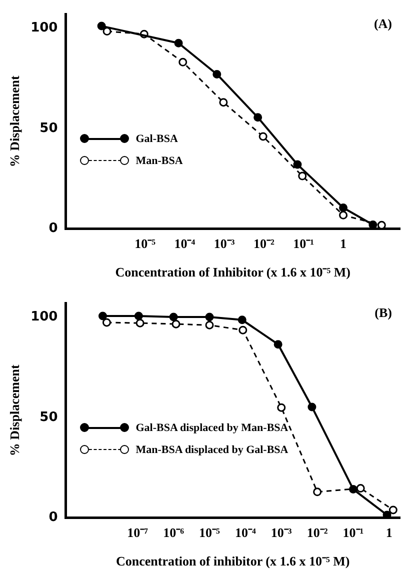 The image size is (414, 578). What do you see at coordinates (383, 23) in the screenshot?
I see `chart-title: (A)` at bounding box center [383, 23].